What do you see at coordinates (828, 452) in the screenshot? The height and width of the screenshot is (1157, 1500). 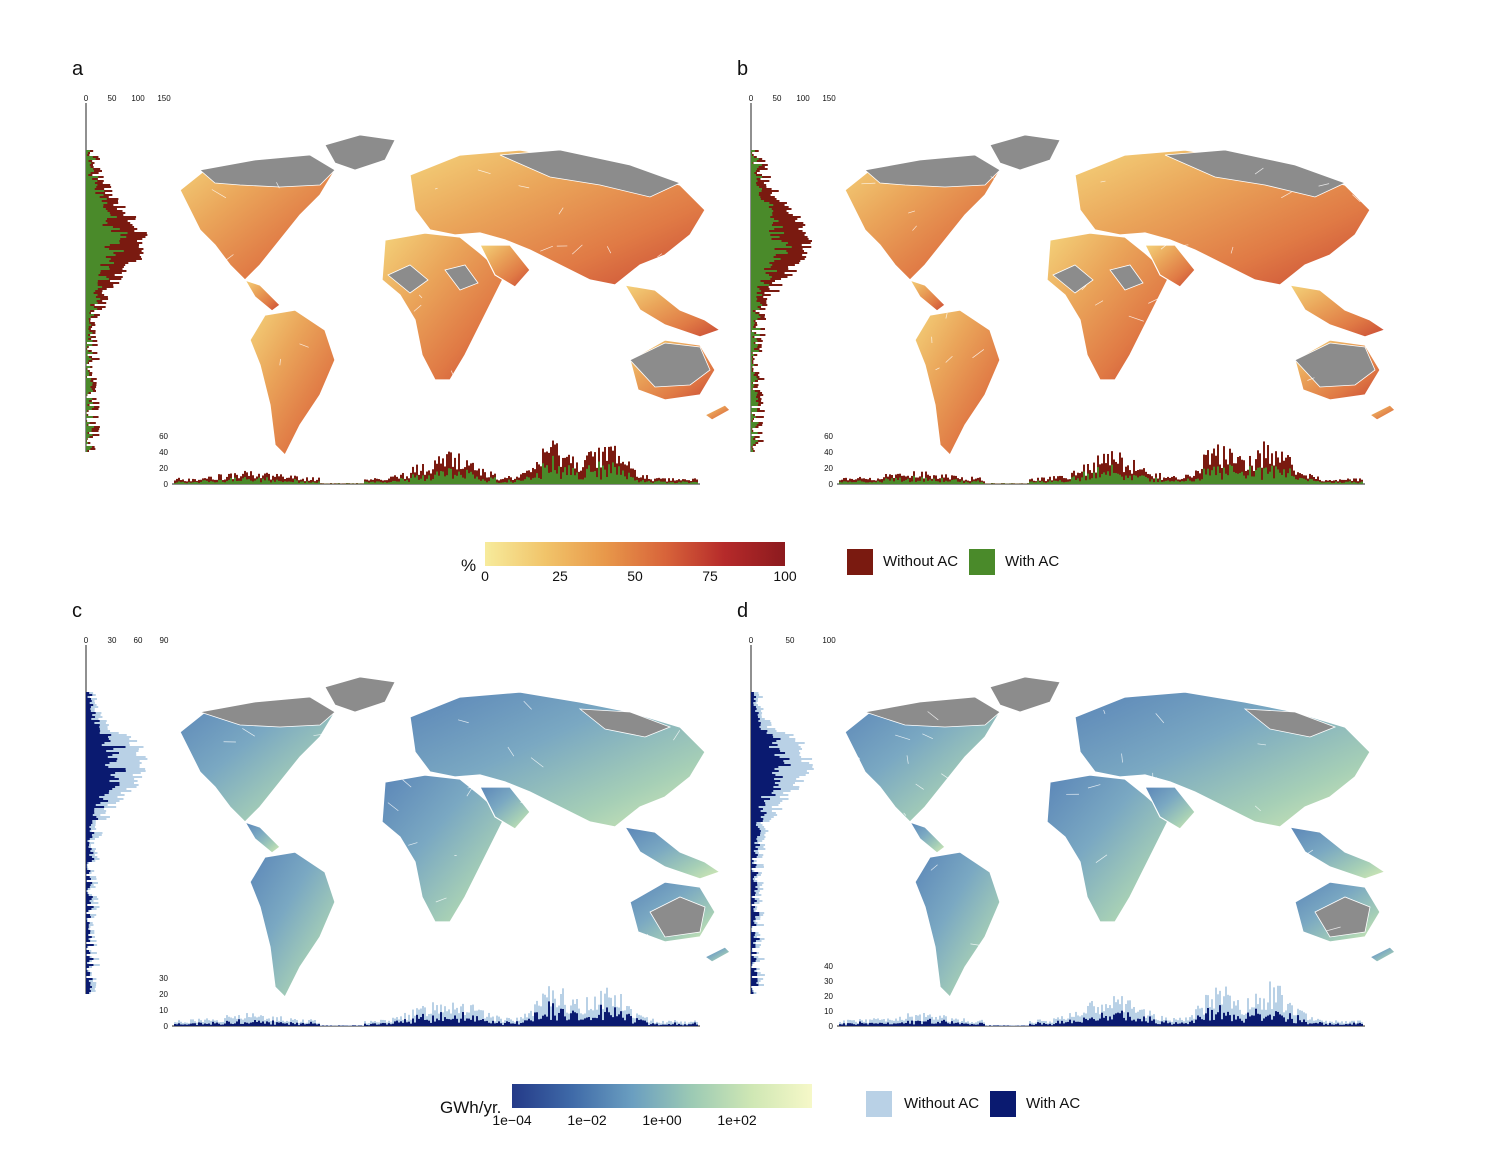 I see `histogram-tick-label: 40` at bounding box center [828, 452].